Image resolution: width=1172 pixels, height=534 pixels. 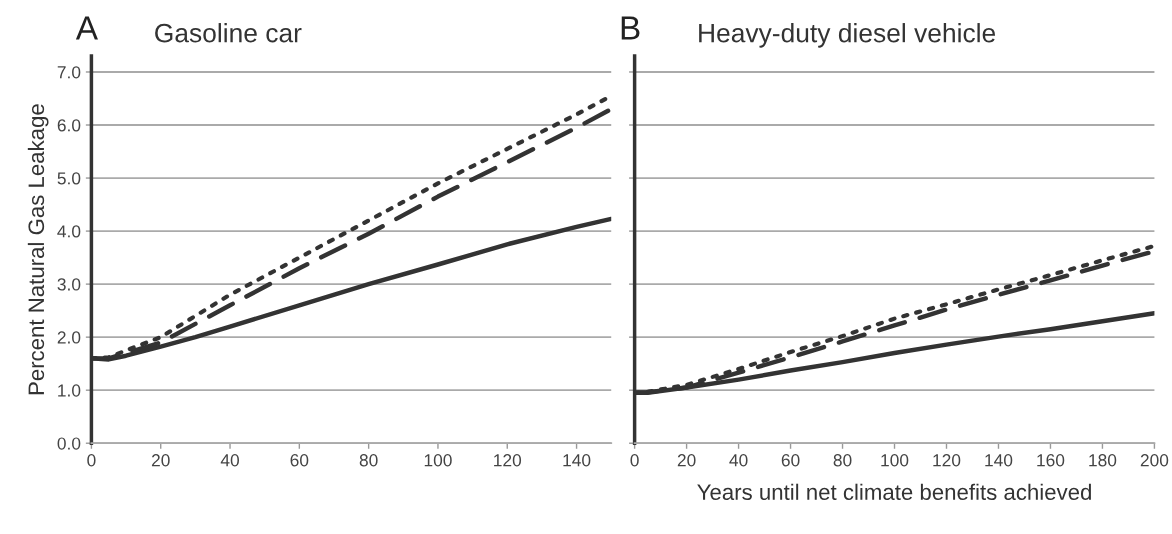 What do you see at coordinates (86, 28) in the screenshot?
I see `text: A` at bounding box center [86, 28].